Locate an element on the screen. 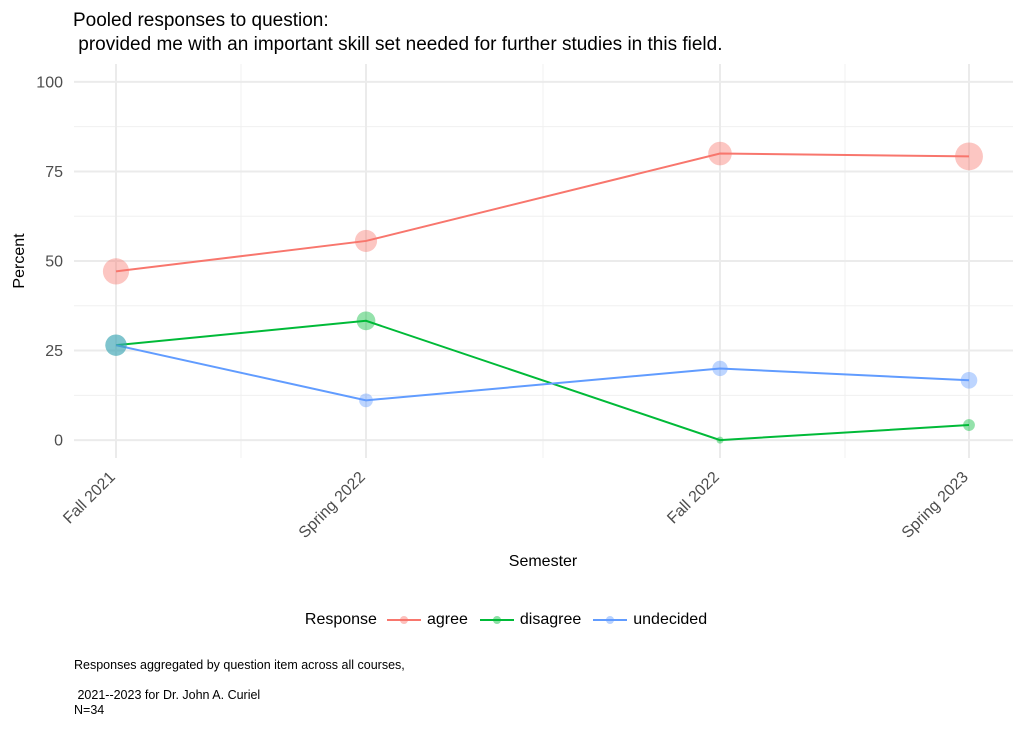  legend-label-agree: agree is located at coordinates (447, 619).